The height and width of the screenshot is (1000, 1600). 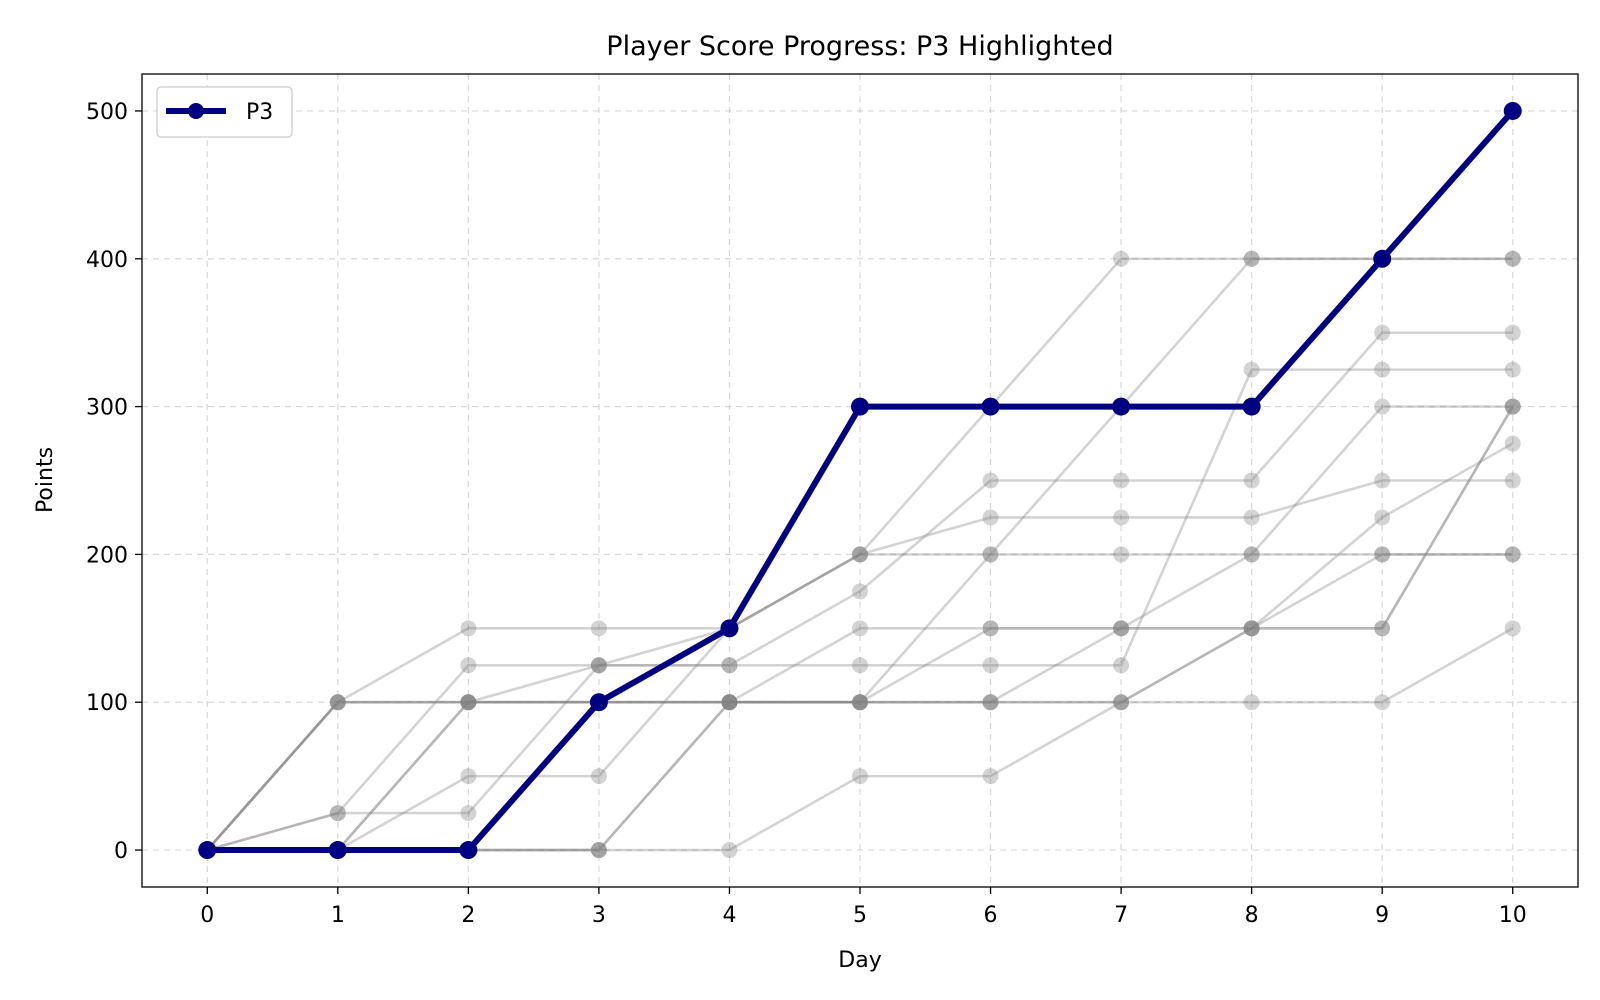 I want to click on y-tick-label: 300, so click(x=107, y=408).